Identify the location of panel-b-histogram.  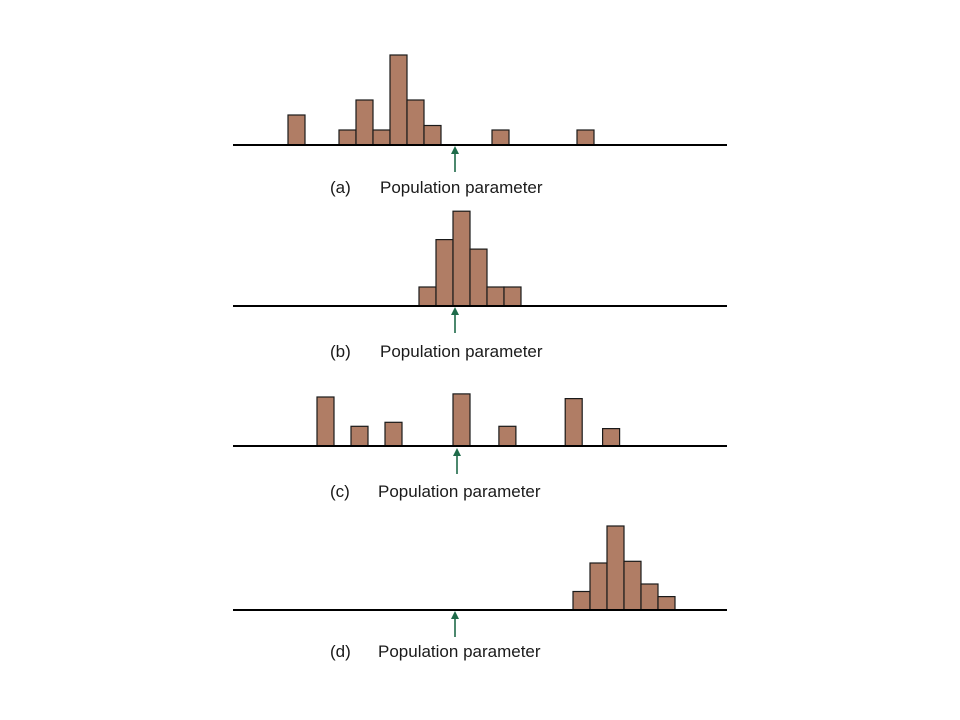
(470, 258).